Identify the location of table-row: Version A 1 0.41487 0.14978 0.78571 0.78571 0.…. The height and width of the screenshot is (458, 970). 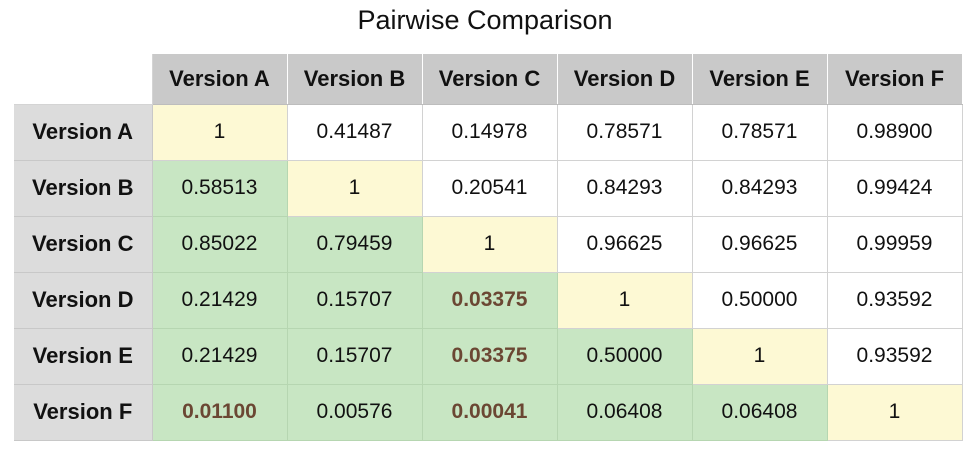
(488, 132).